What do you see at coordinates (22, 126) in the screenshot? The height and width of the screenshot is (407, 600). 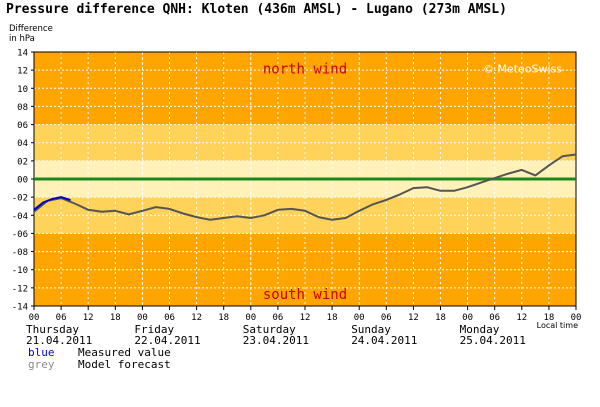 I see `y-tick-label: 06` at bounding box center [22, 126].